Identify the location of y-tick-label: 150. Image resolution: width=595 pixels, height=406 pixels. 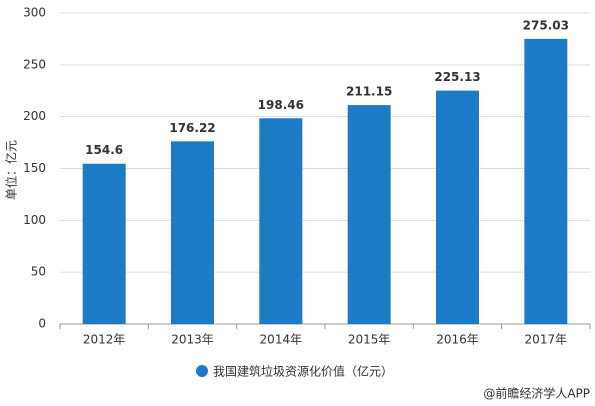
(34, 168).